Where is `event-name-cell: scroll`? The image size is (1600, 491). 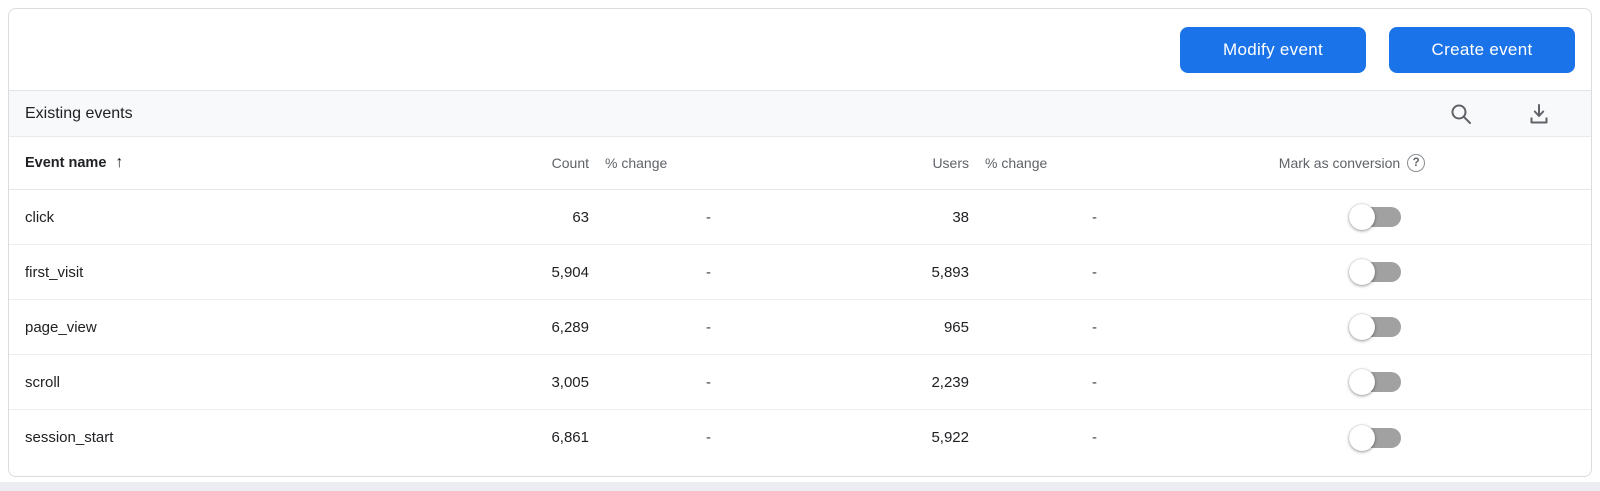
event-name-cell: scroll is located at coordinates (43, 382).